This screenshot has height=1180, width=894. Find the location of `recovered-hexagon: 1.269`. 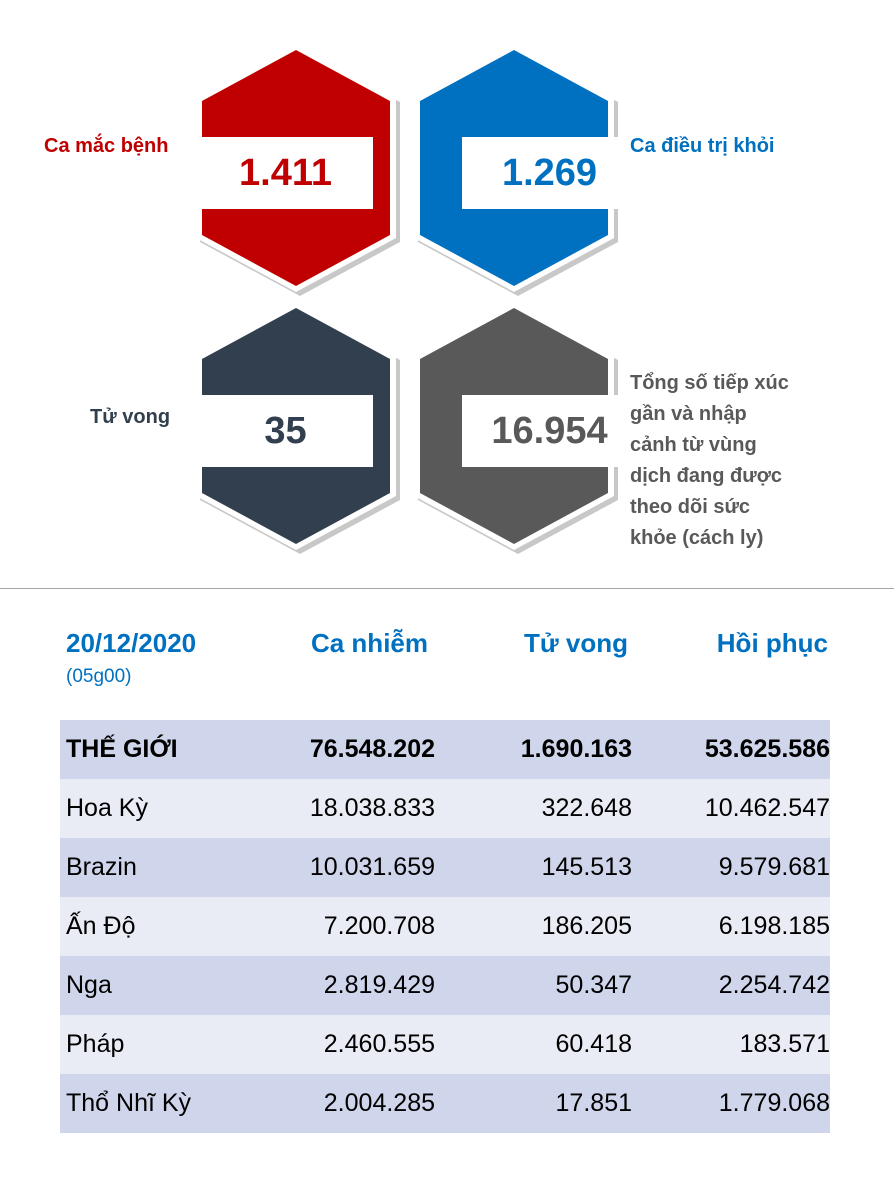

recovered-hexagon: 1.269 is located at coordinates (521, 173).